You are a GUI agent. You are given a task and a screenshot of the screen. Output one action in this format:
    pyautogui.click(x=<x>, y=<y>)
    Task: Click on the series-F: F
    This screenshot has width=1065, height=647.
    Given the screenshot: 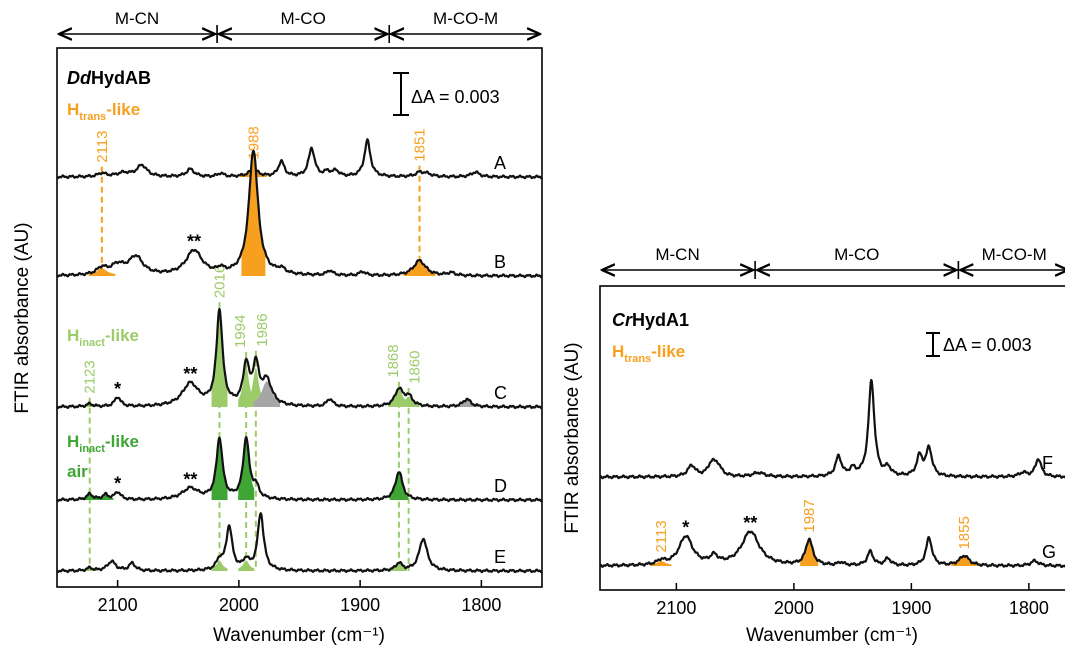 What is the action you would take?
    pyautogui.click(x=832, y=429)
    